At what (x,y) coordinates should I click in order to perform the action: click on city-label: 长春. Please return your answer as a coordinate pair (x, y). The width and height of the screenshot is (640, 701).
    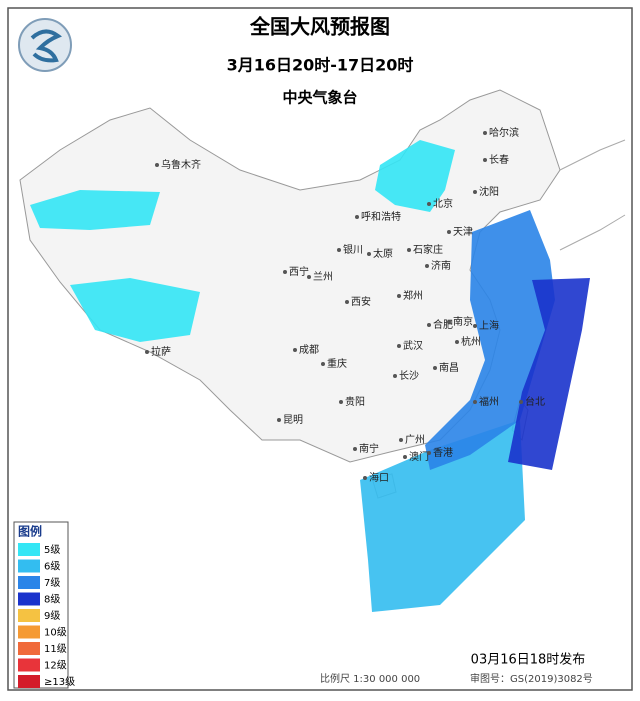
    Looking at the image, I should click on (499, 160).